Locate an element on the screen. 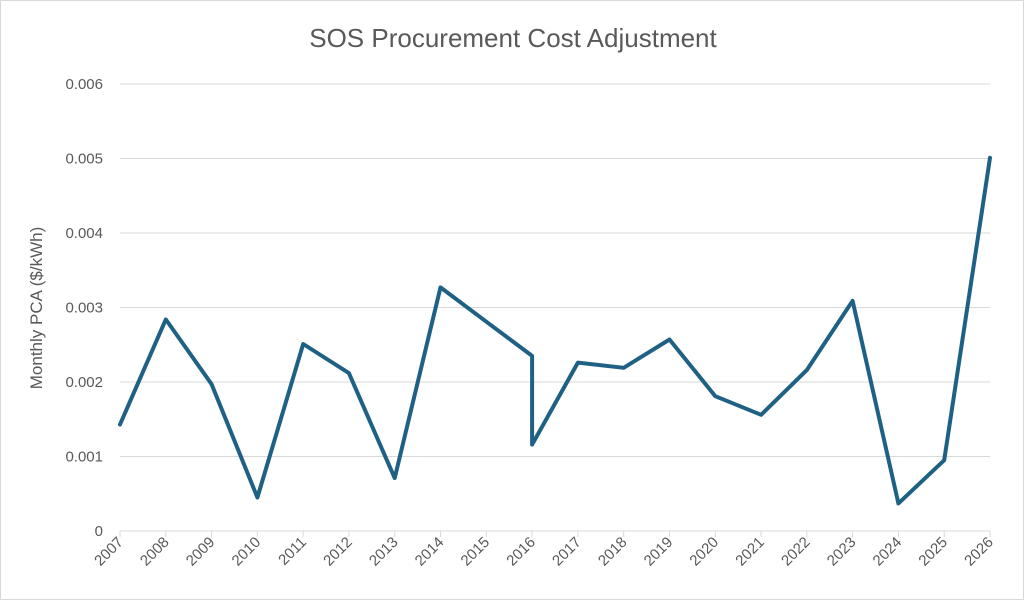 This screenshot has height=600, width=1024. x-tick-label: 2026 is located at coordinates (979, 552).